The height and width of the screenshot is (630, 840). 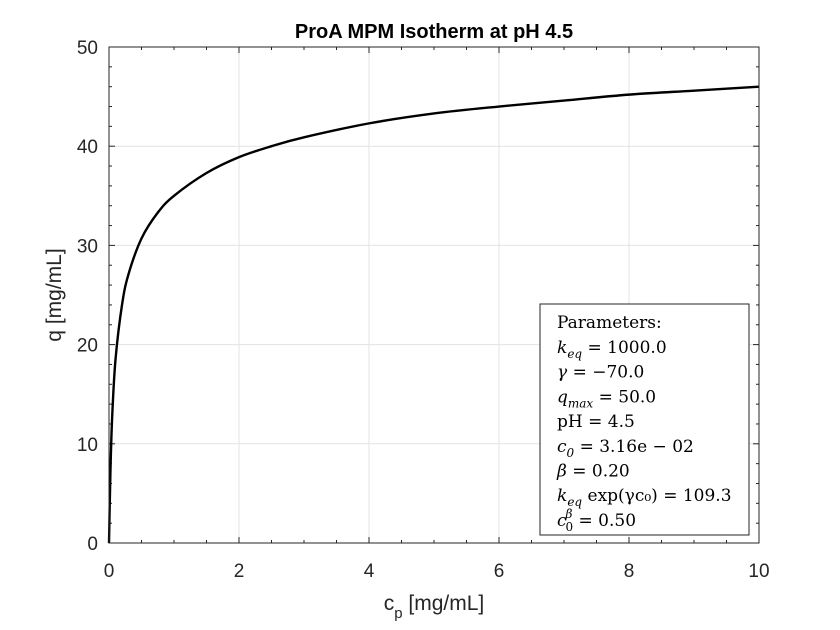 What do you see at coordinates (87, 445) in the screenshot?
I see `y-tick-label: 10` at bounding box center [87, 445].